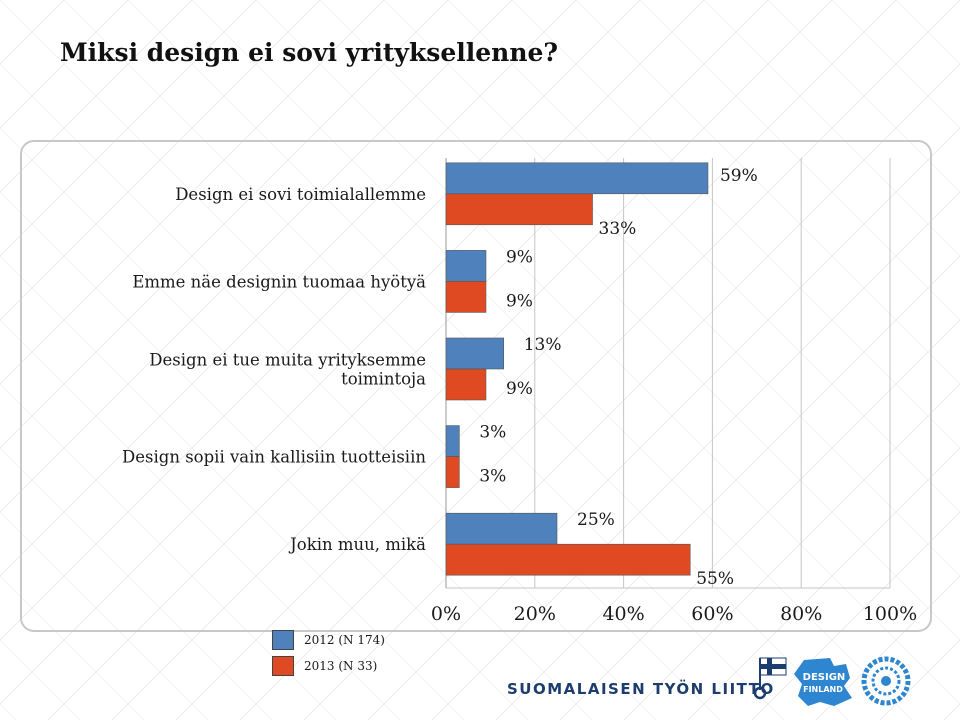  What do you see at coordinates (300, 194) in the screenshot?
I see `category-label: Design ei sovi toimialallemme` at bounding box center [300, 194].